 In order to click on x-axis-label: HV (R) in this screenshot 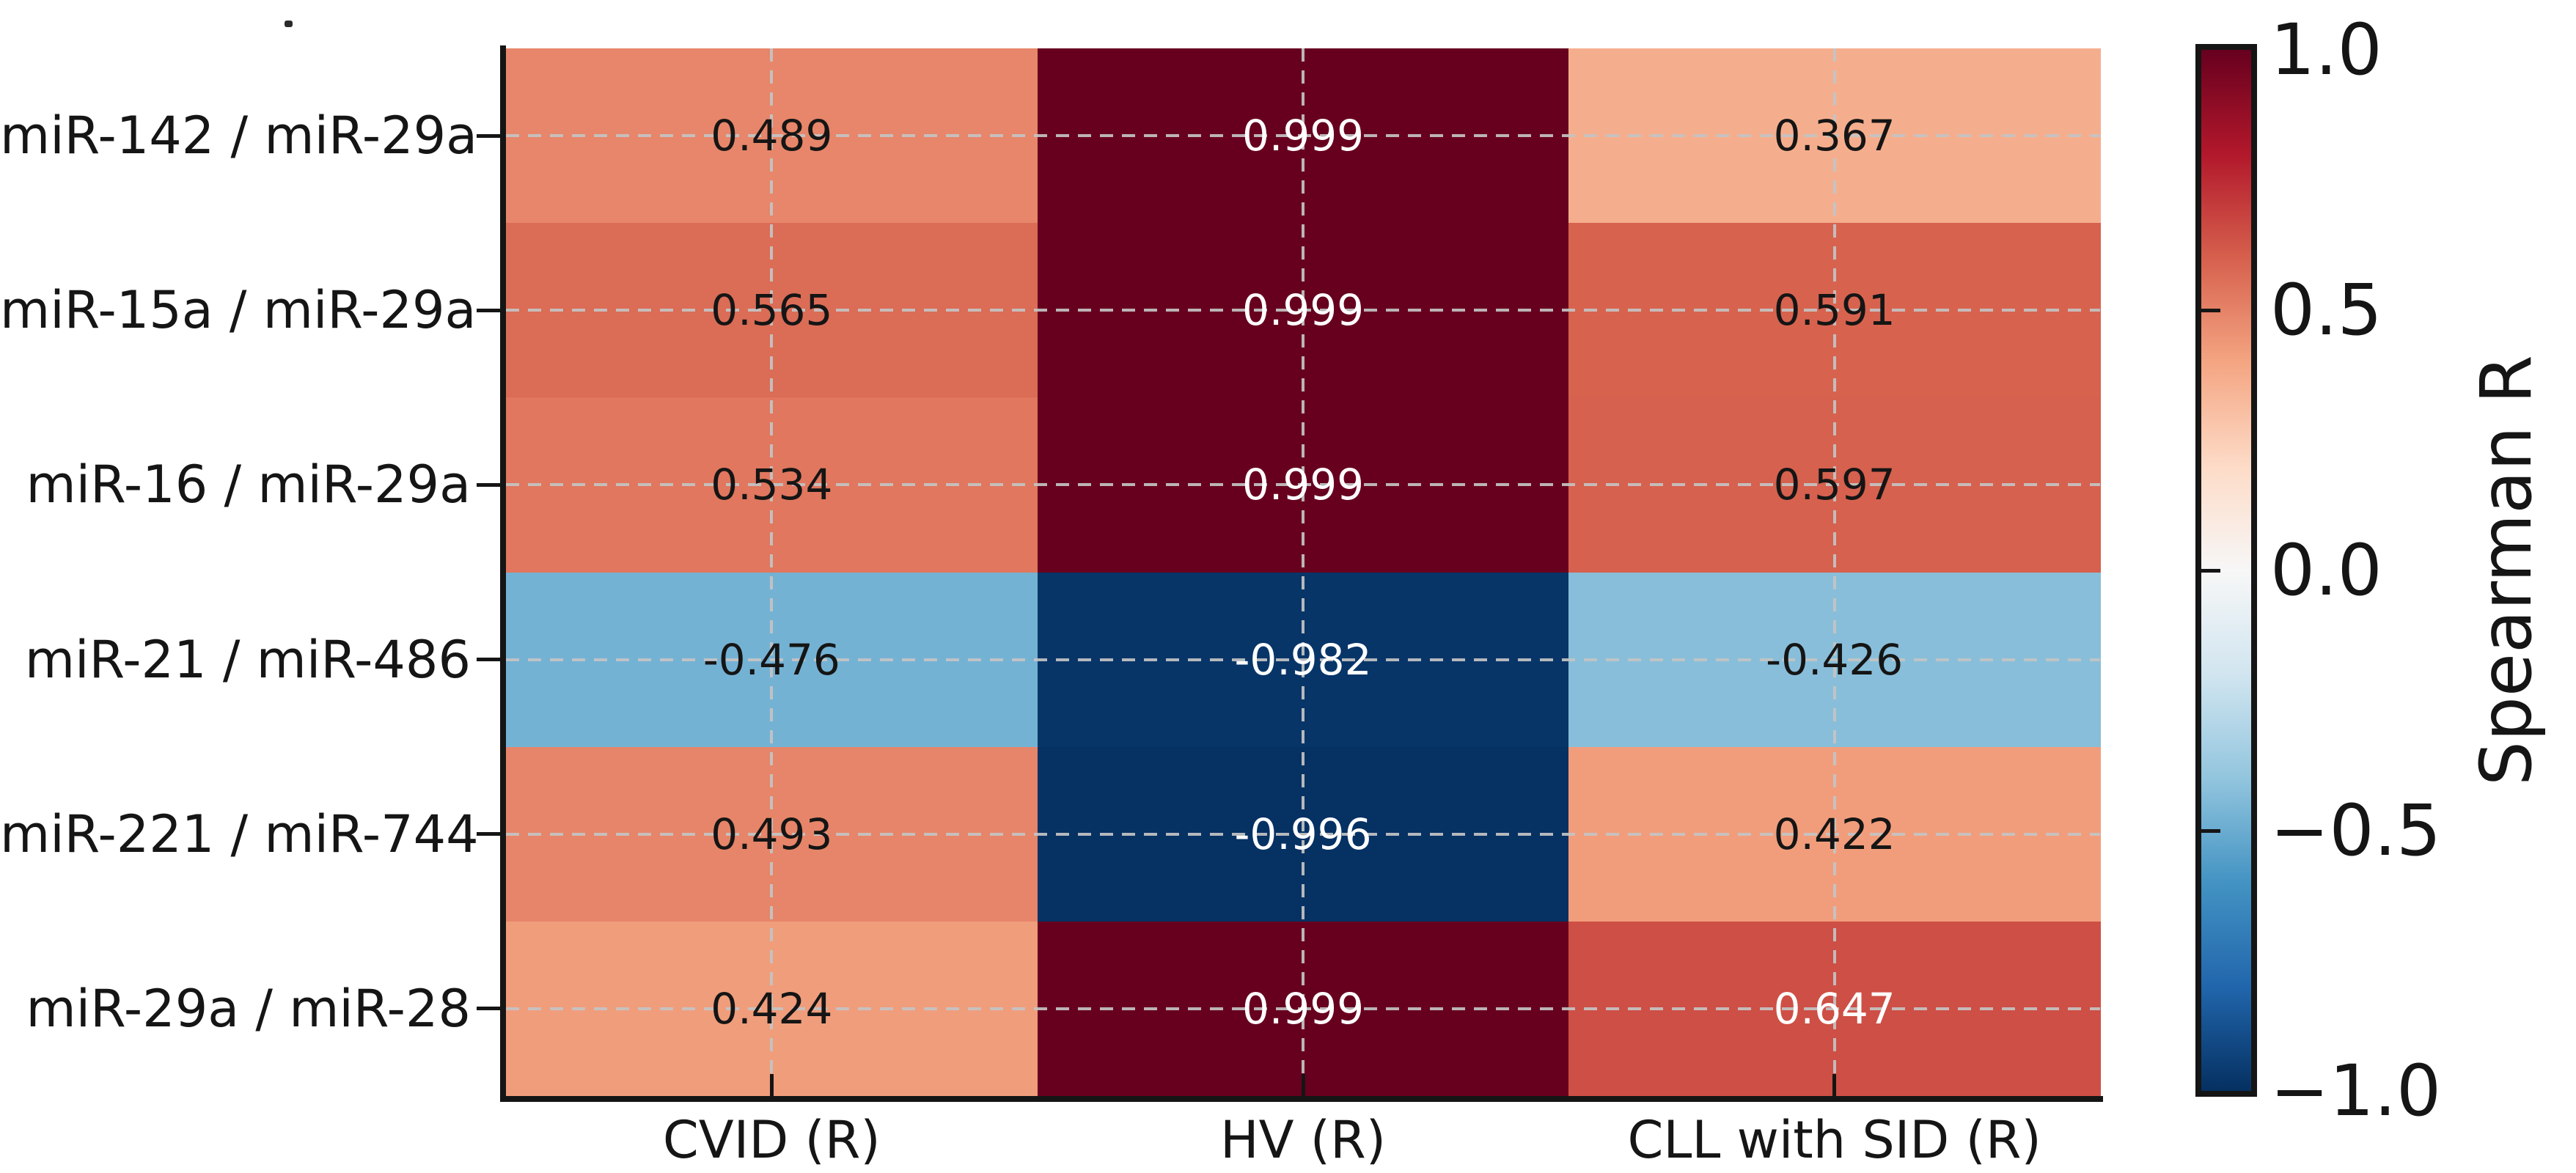, I will do `click(1303, 1140)`.